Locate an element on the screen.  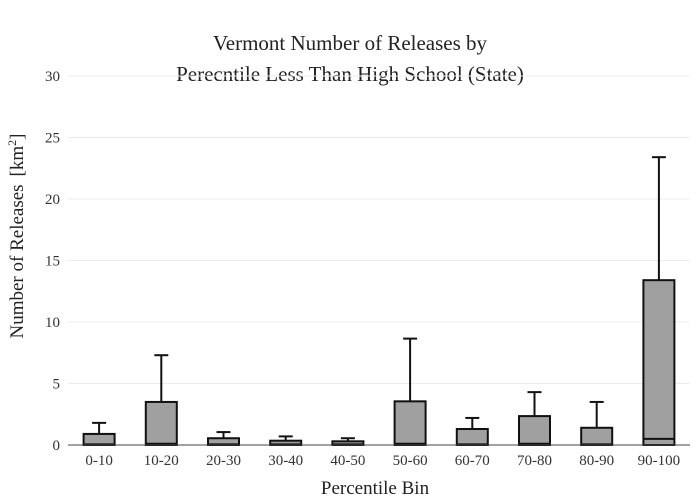
x-tick-label: 70-80 is located at coordinates (534, 461).